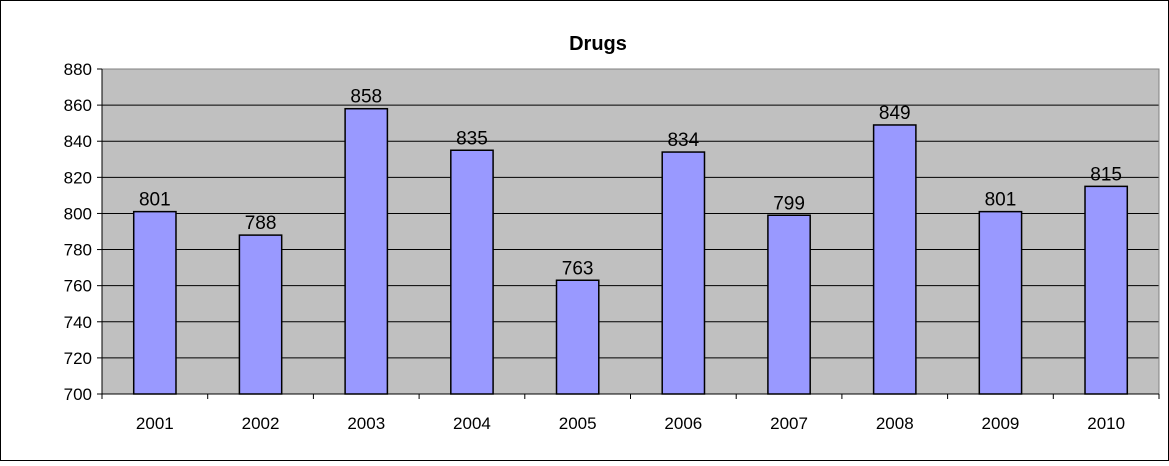 Image resolution: width=1169 pixels, height=466 pixels. What do you see at coordinates (78, 394) in the screenshot?
I see `y-tick-label: 700` at bounding box center [78, 394].